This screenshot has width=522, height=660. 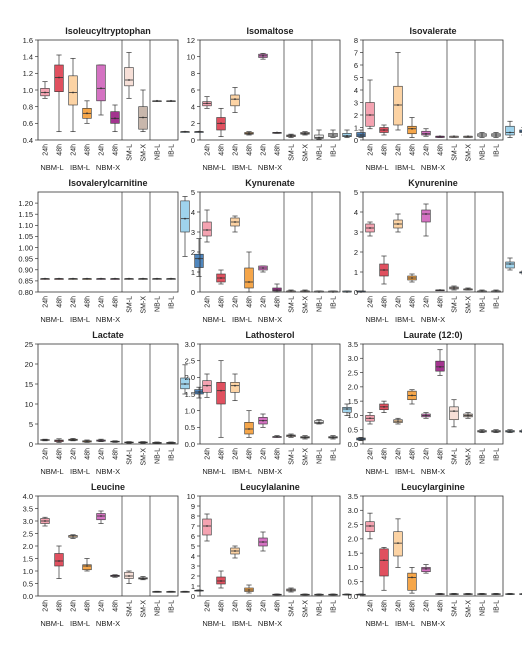 What do you see at coordinates (356, 140) in the screenshot?
I see `y-tick-label: 0` at bounding box center [356, 140].